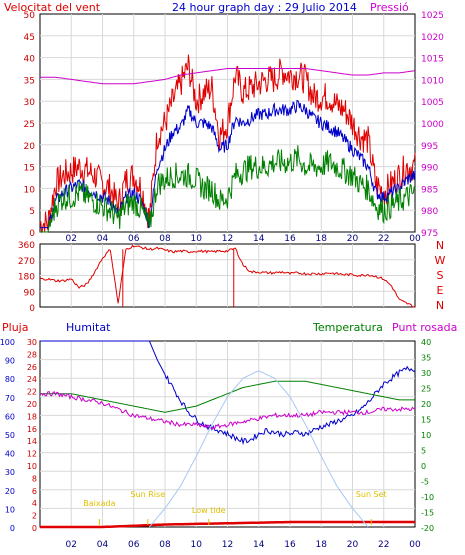 This screenshot has width=465, height=555. I want to click on y-temp-tick: 25, so click(426, 389).